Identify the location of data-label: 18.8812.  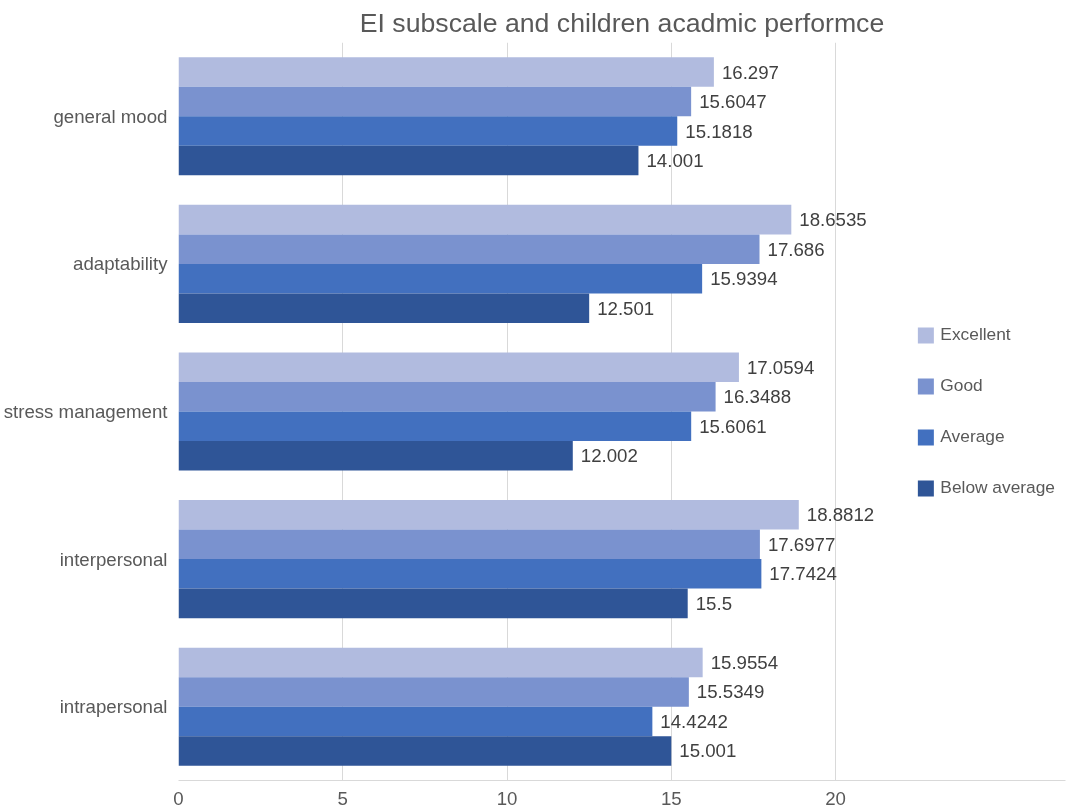
(840, 515).